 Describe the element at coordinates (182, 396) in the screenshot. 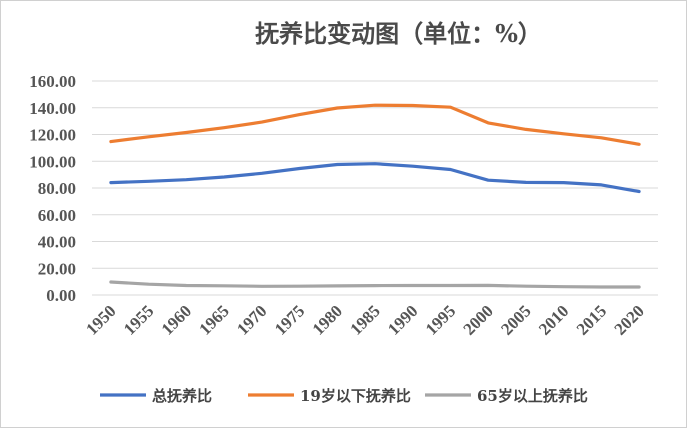

I see `legend-label: 总抚养比` at that location.